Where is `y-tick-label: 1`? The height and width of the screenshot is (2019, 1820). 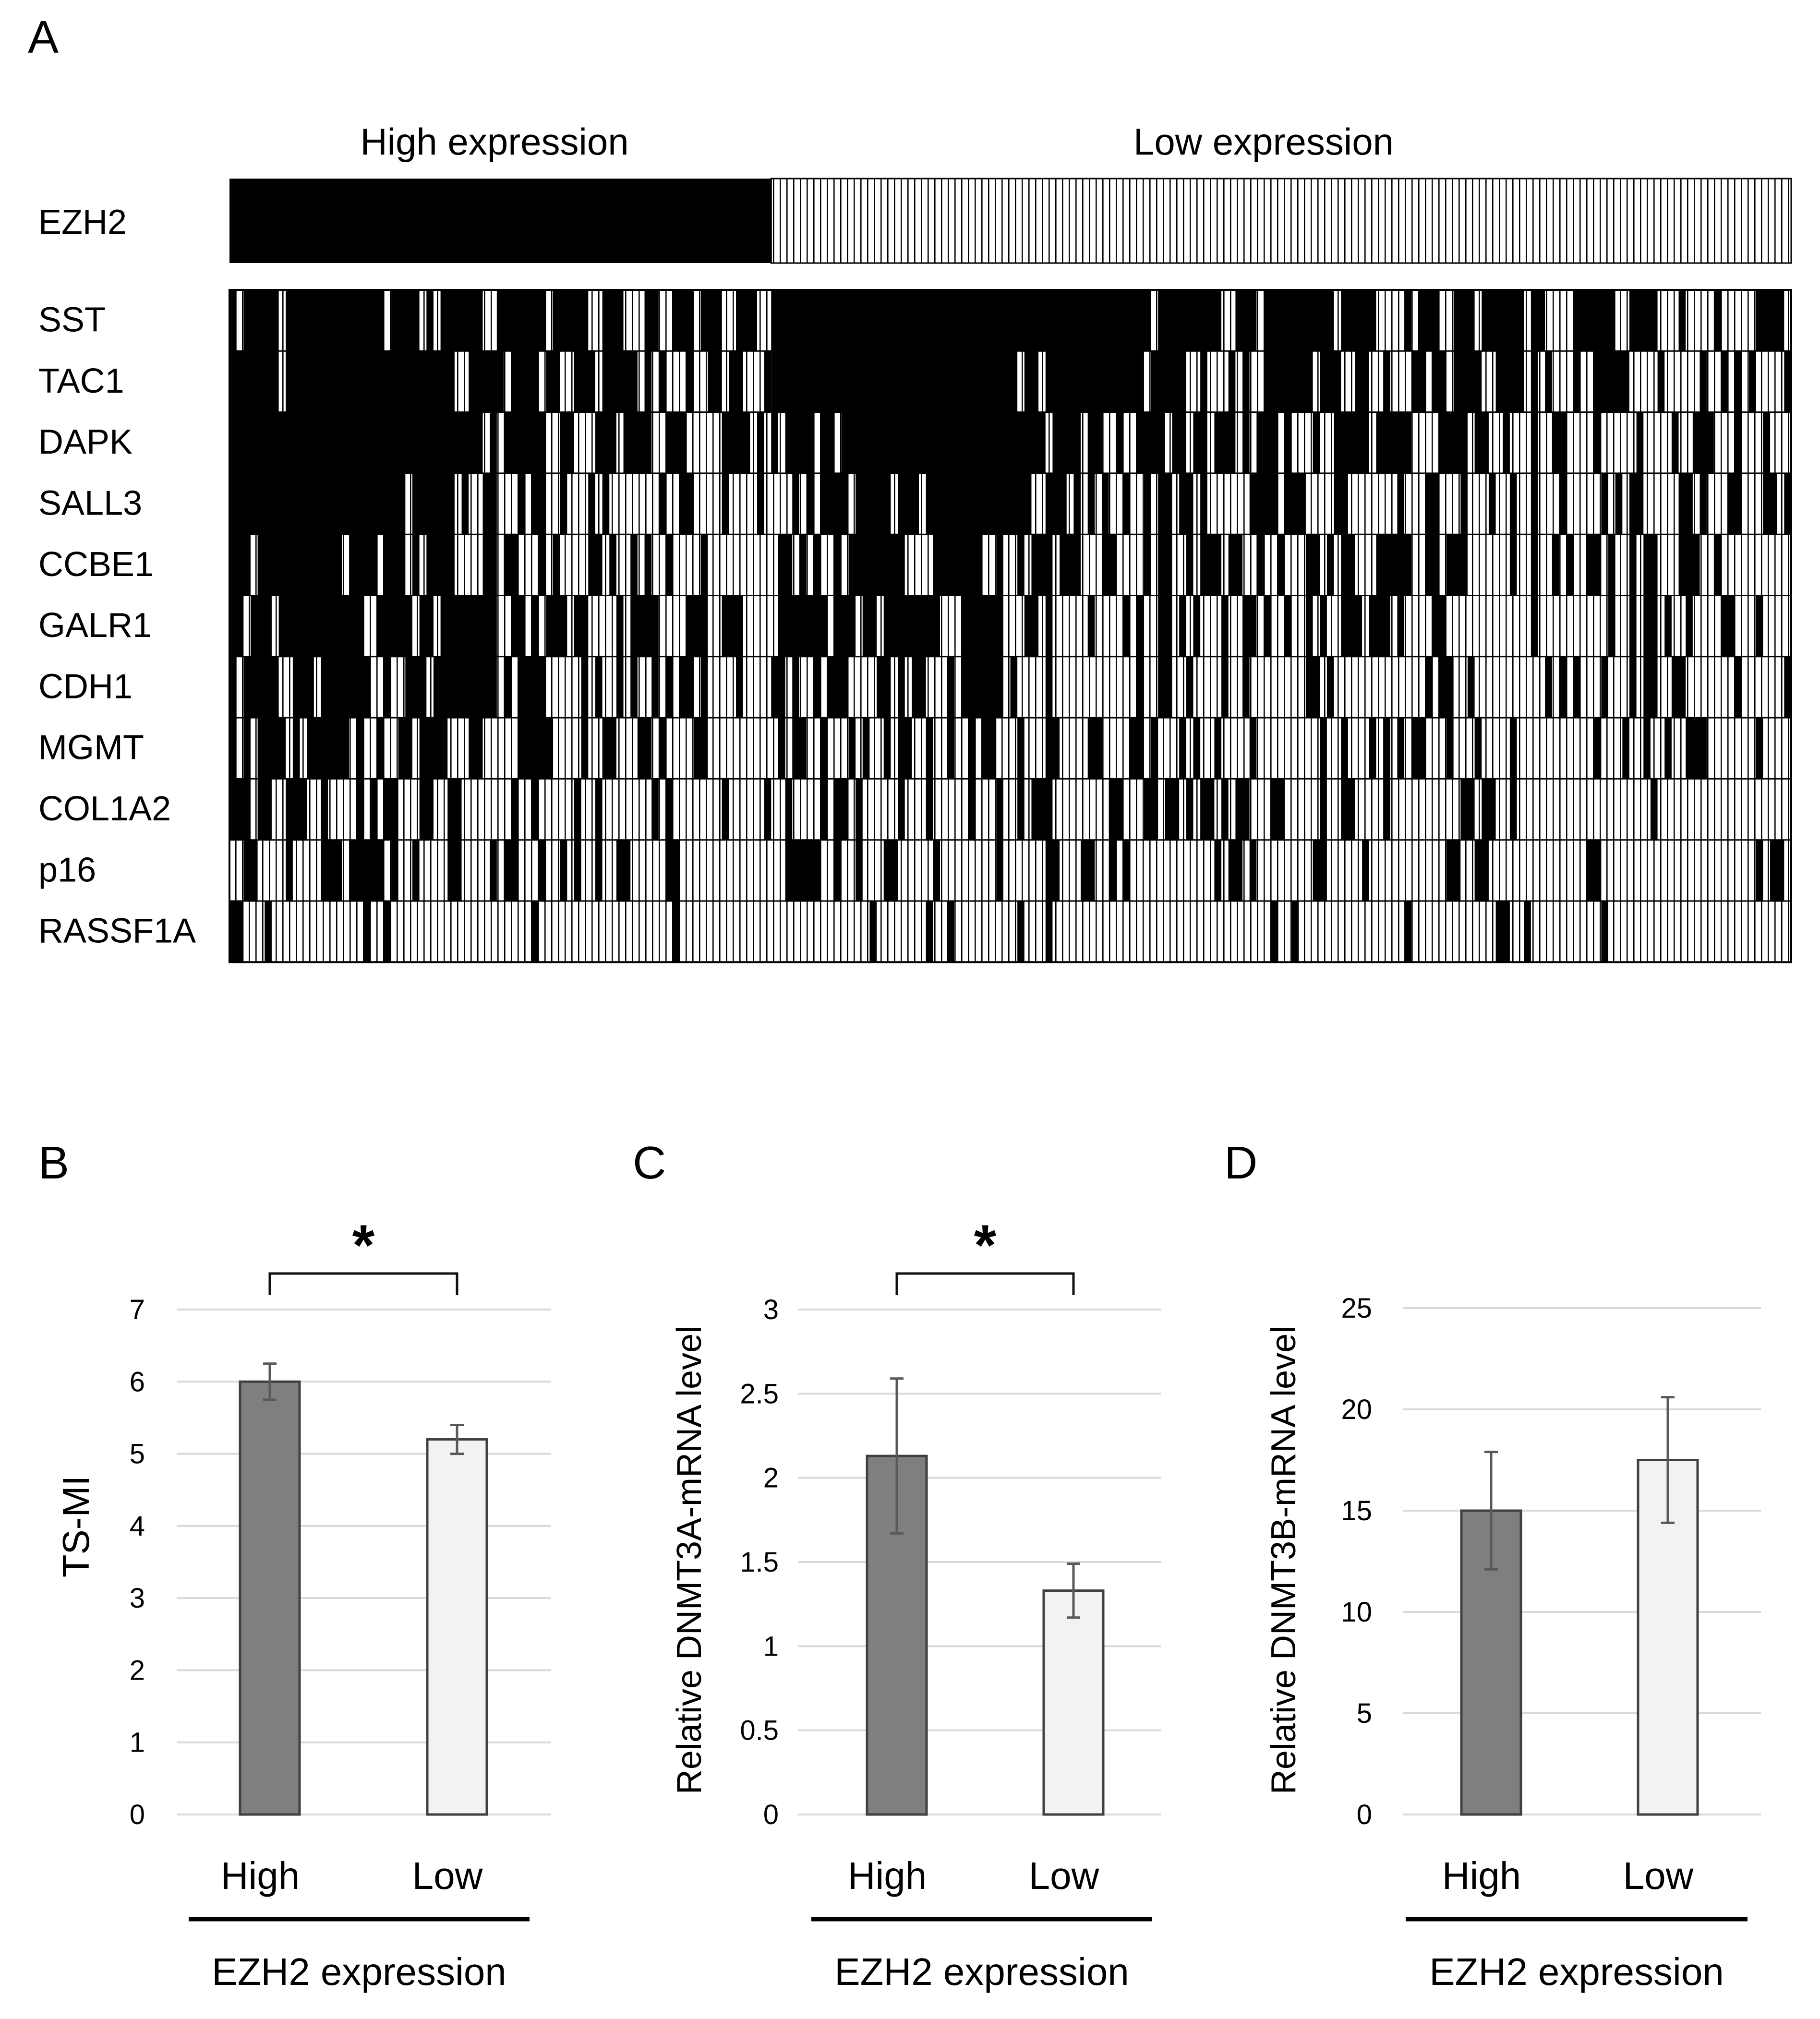
y-tick-label: 1 is located at coordinates (137, 1742).